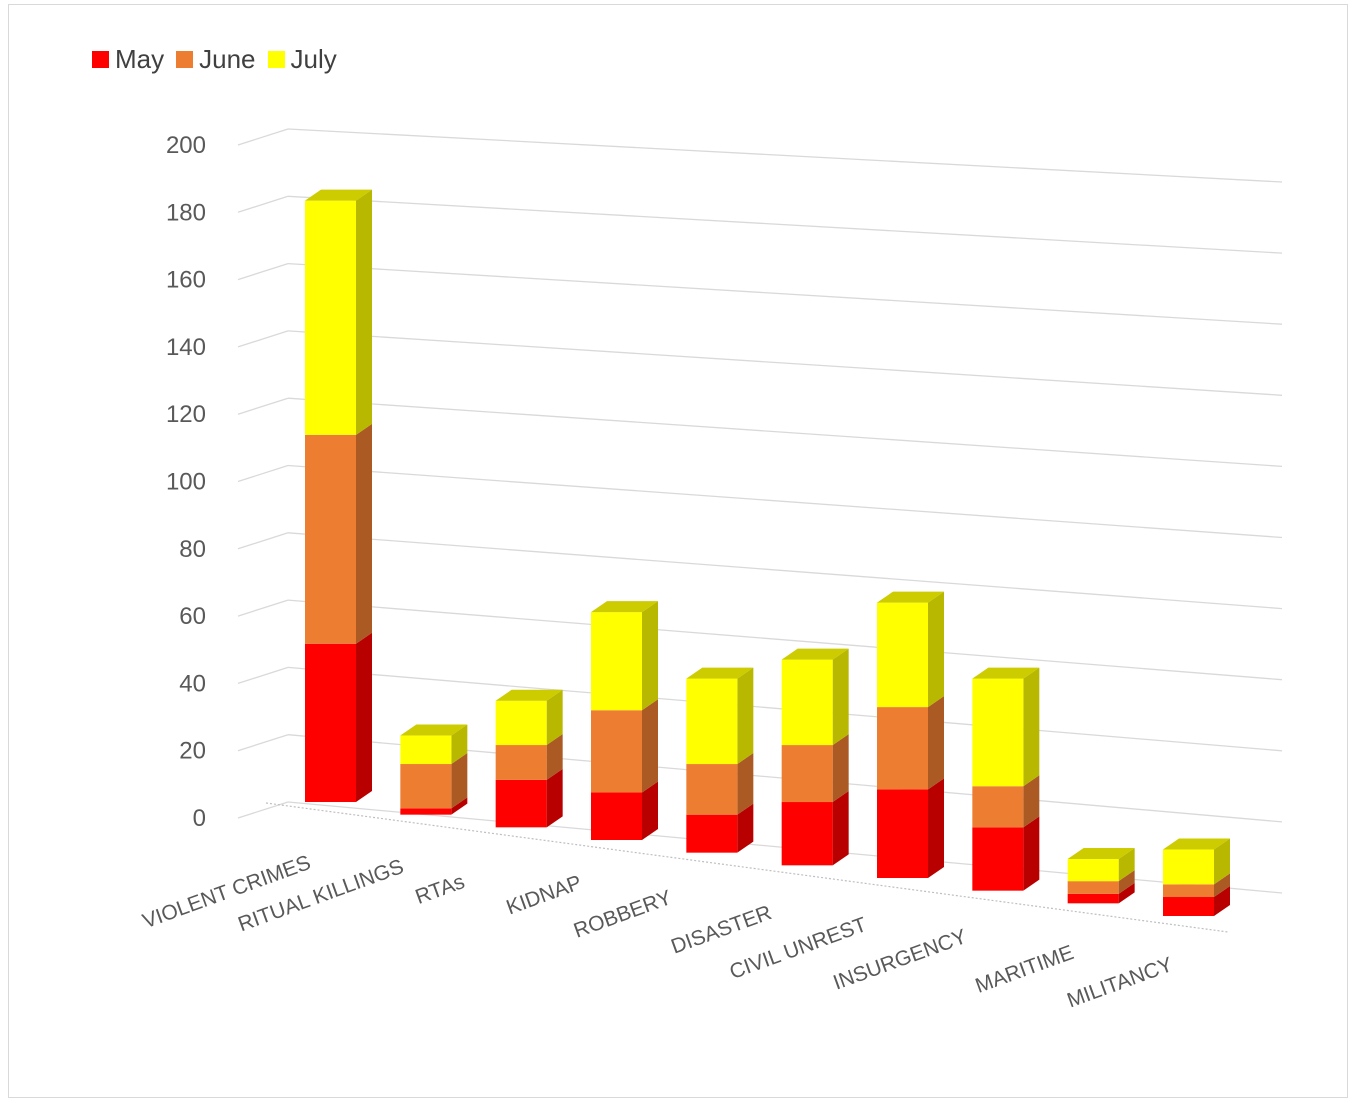  Describe the element at coordinates (623, 914) in the screenshot. I see `x-category-label: ROBBERY` at that location.